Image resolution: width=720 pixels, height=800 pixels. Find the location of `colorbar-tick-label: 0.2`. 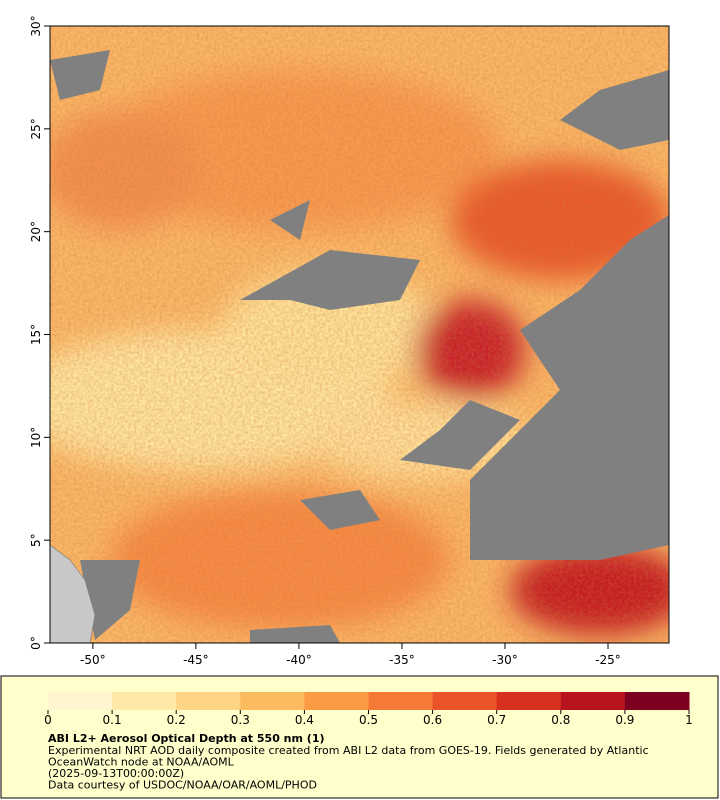

colorbar-tick-label: 0.2 is located at coordinates (176, 720).